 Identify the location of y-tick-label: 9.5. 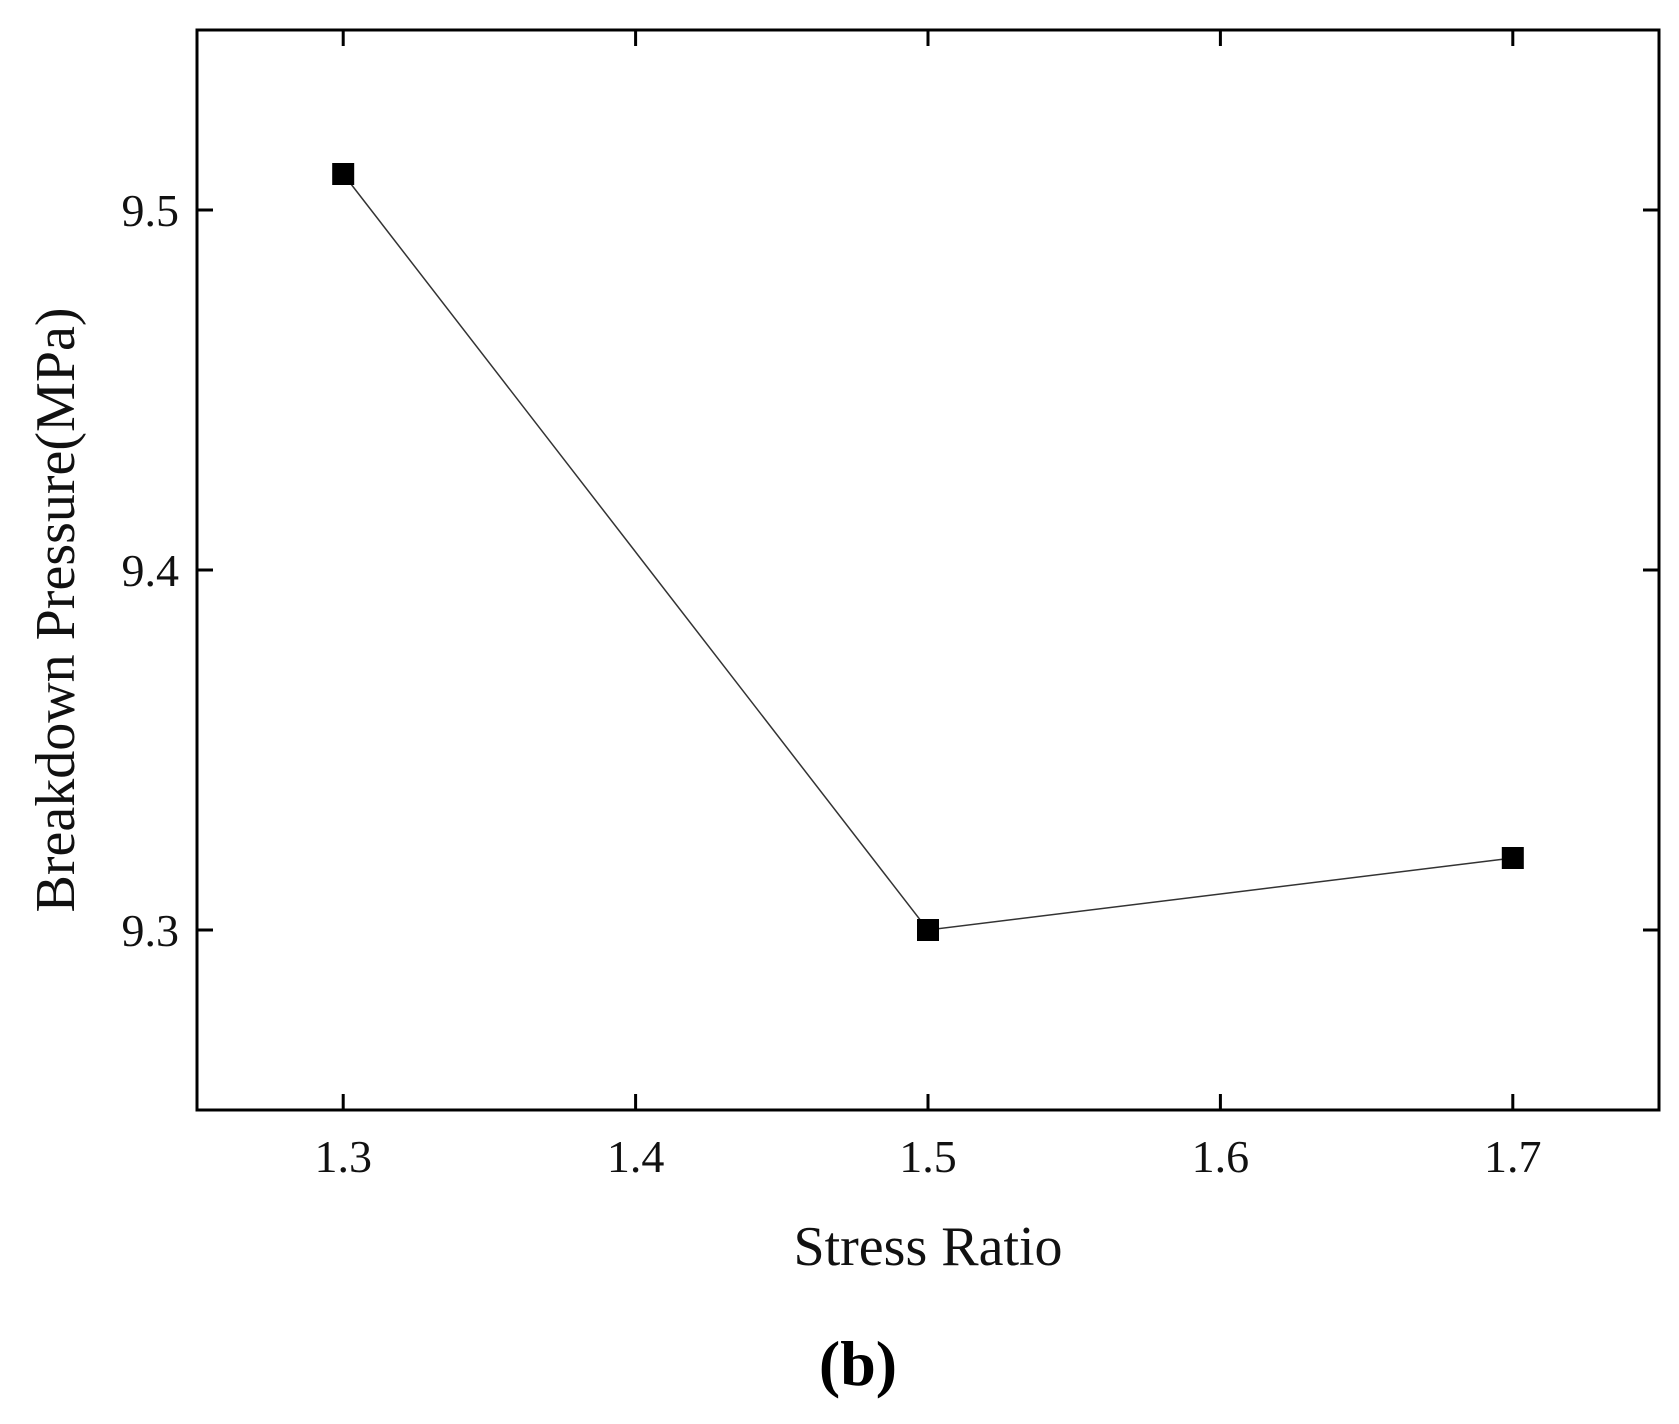
(151, 210).